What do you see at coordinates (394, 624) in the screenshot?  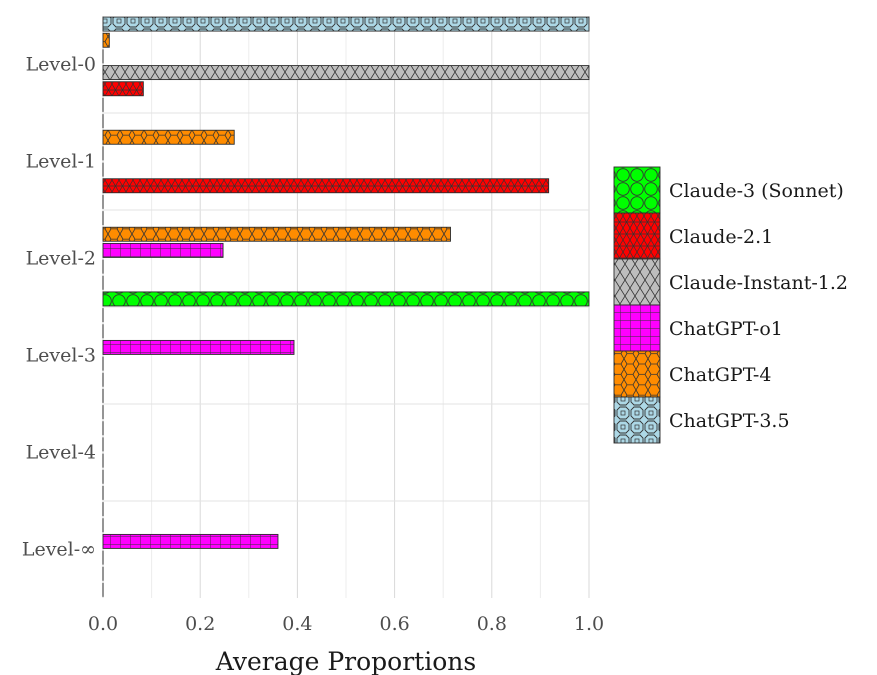 I see `x-tick-label: 0.6` at bounding box center [394, 624].